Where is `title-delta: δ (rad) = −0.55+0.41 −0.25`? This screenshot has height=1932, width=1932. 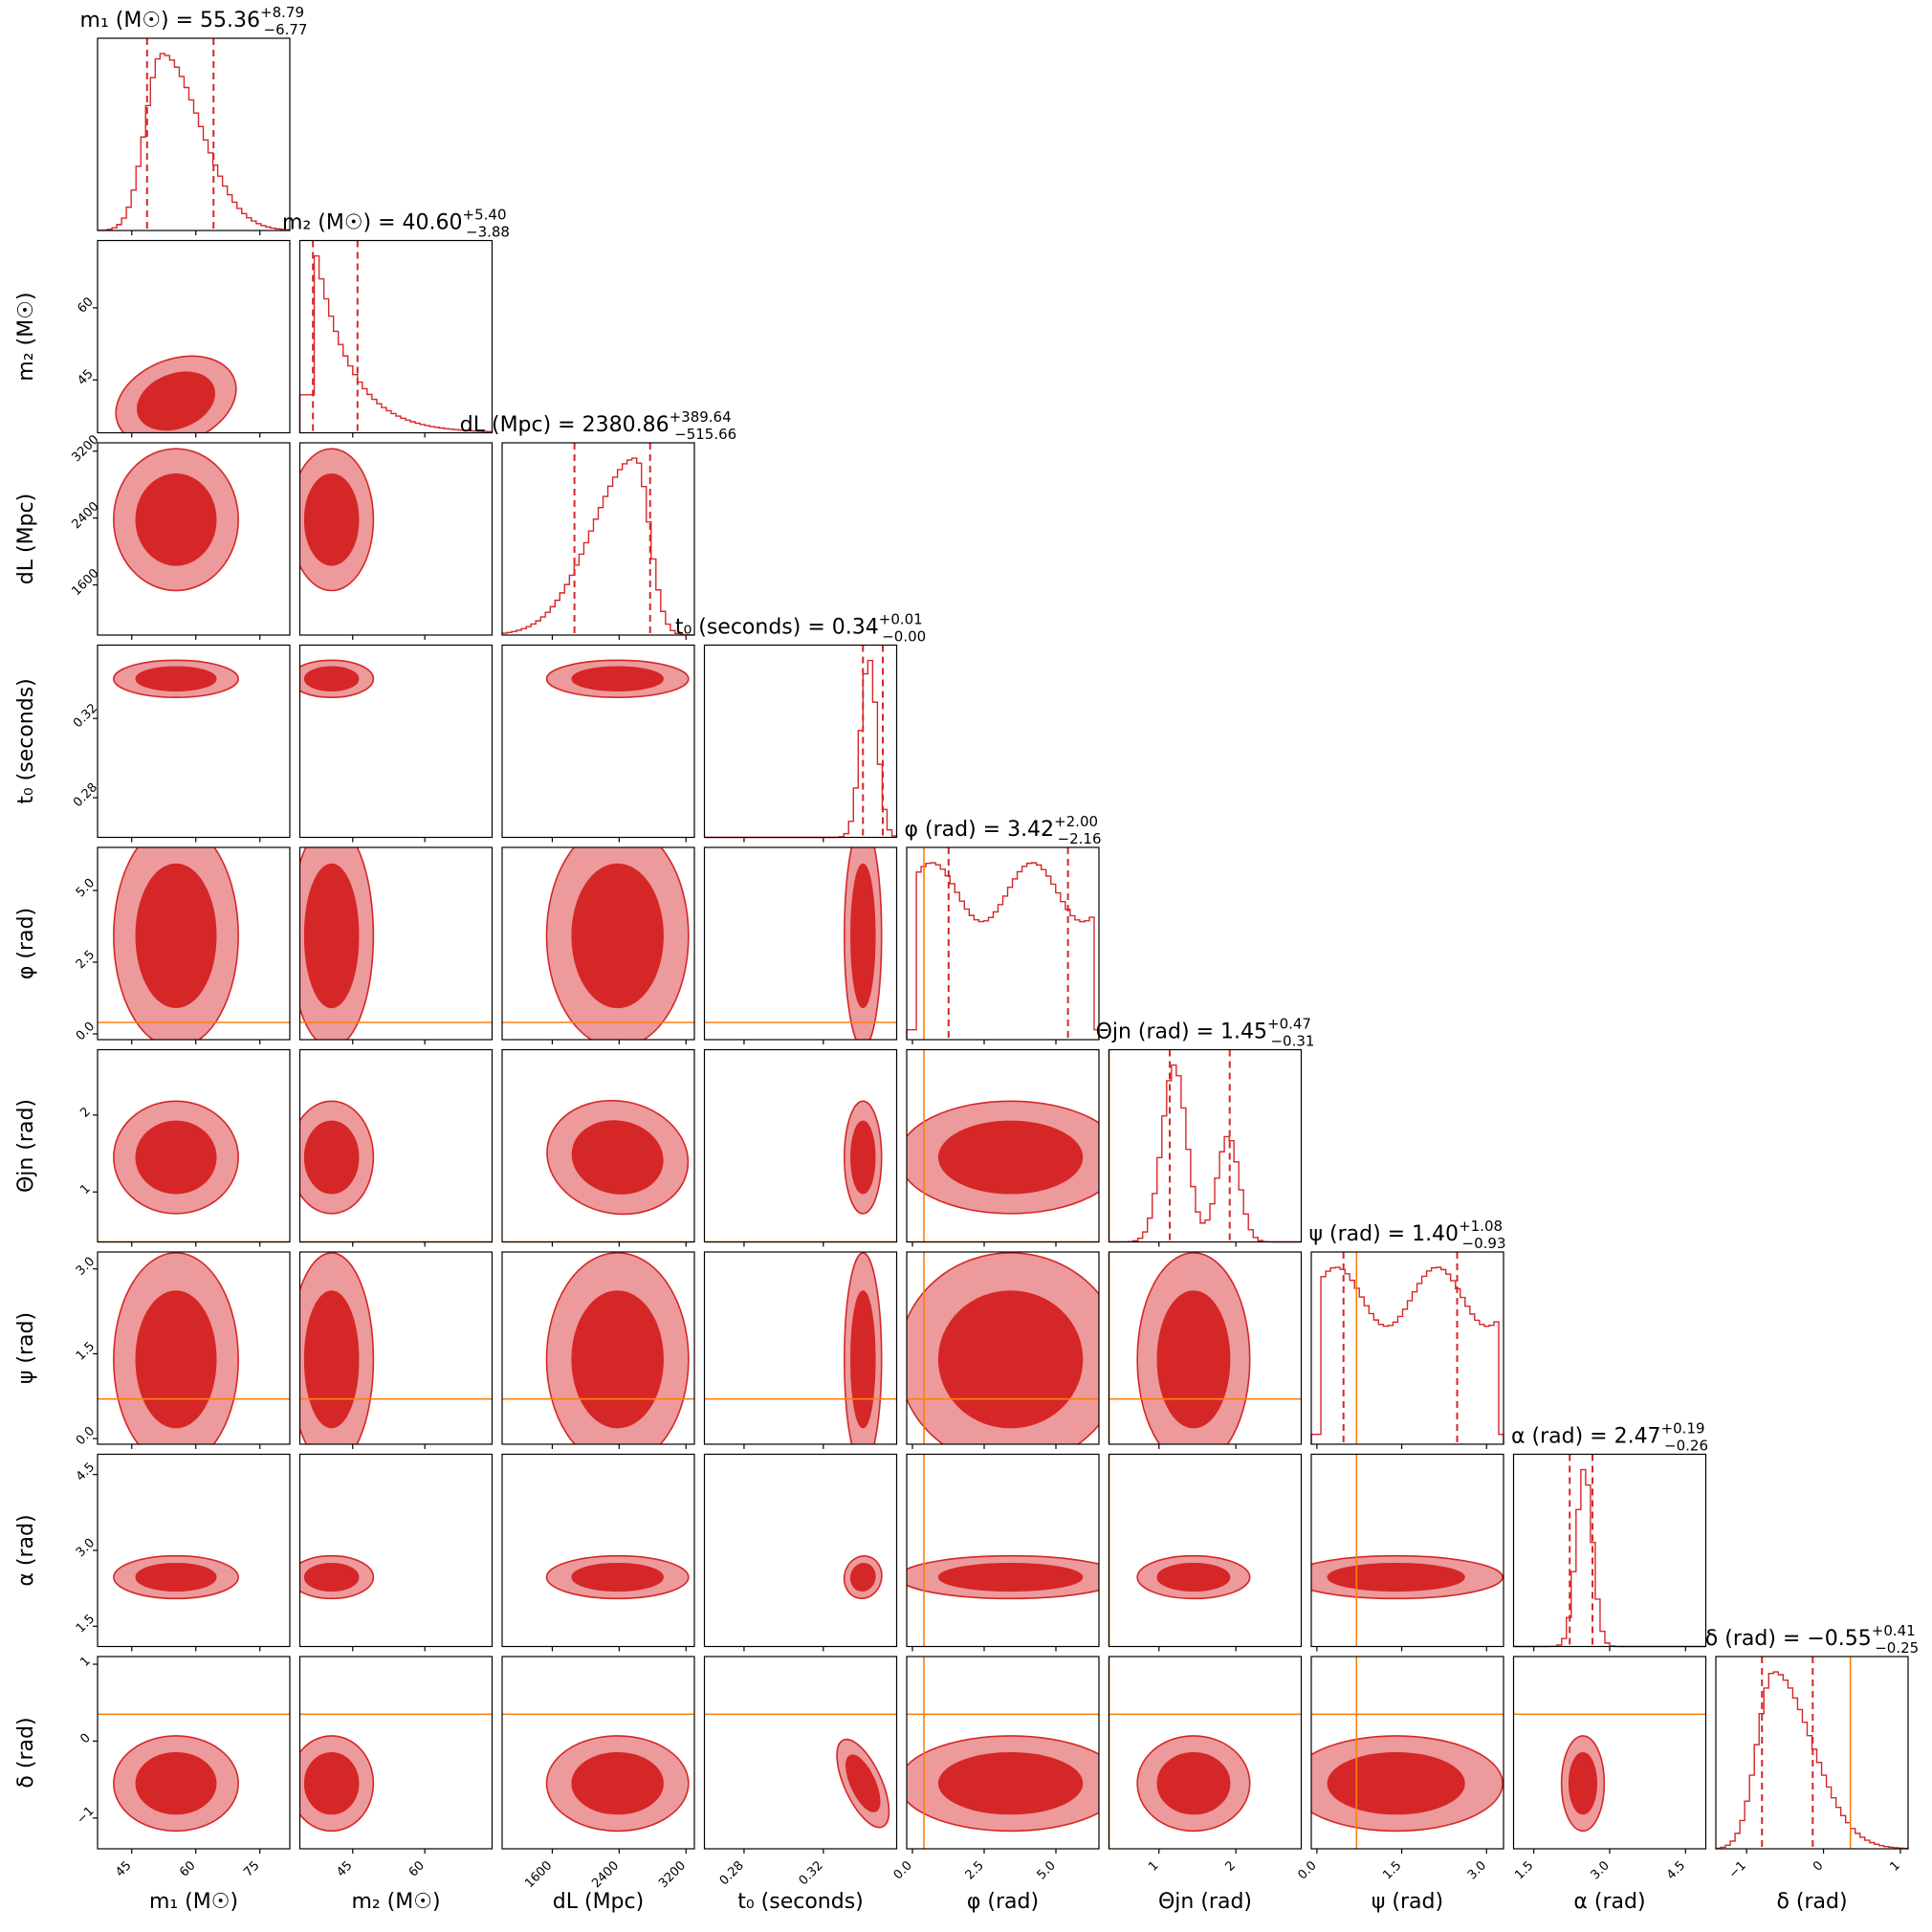
title-delta: δ (rad) = −0.55+0.41 −0.25 is located at coordinates (1812, 1639).